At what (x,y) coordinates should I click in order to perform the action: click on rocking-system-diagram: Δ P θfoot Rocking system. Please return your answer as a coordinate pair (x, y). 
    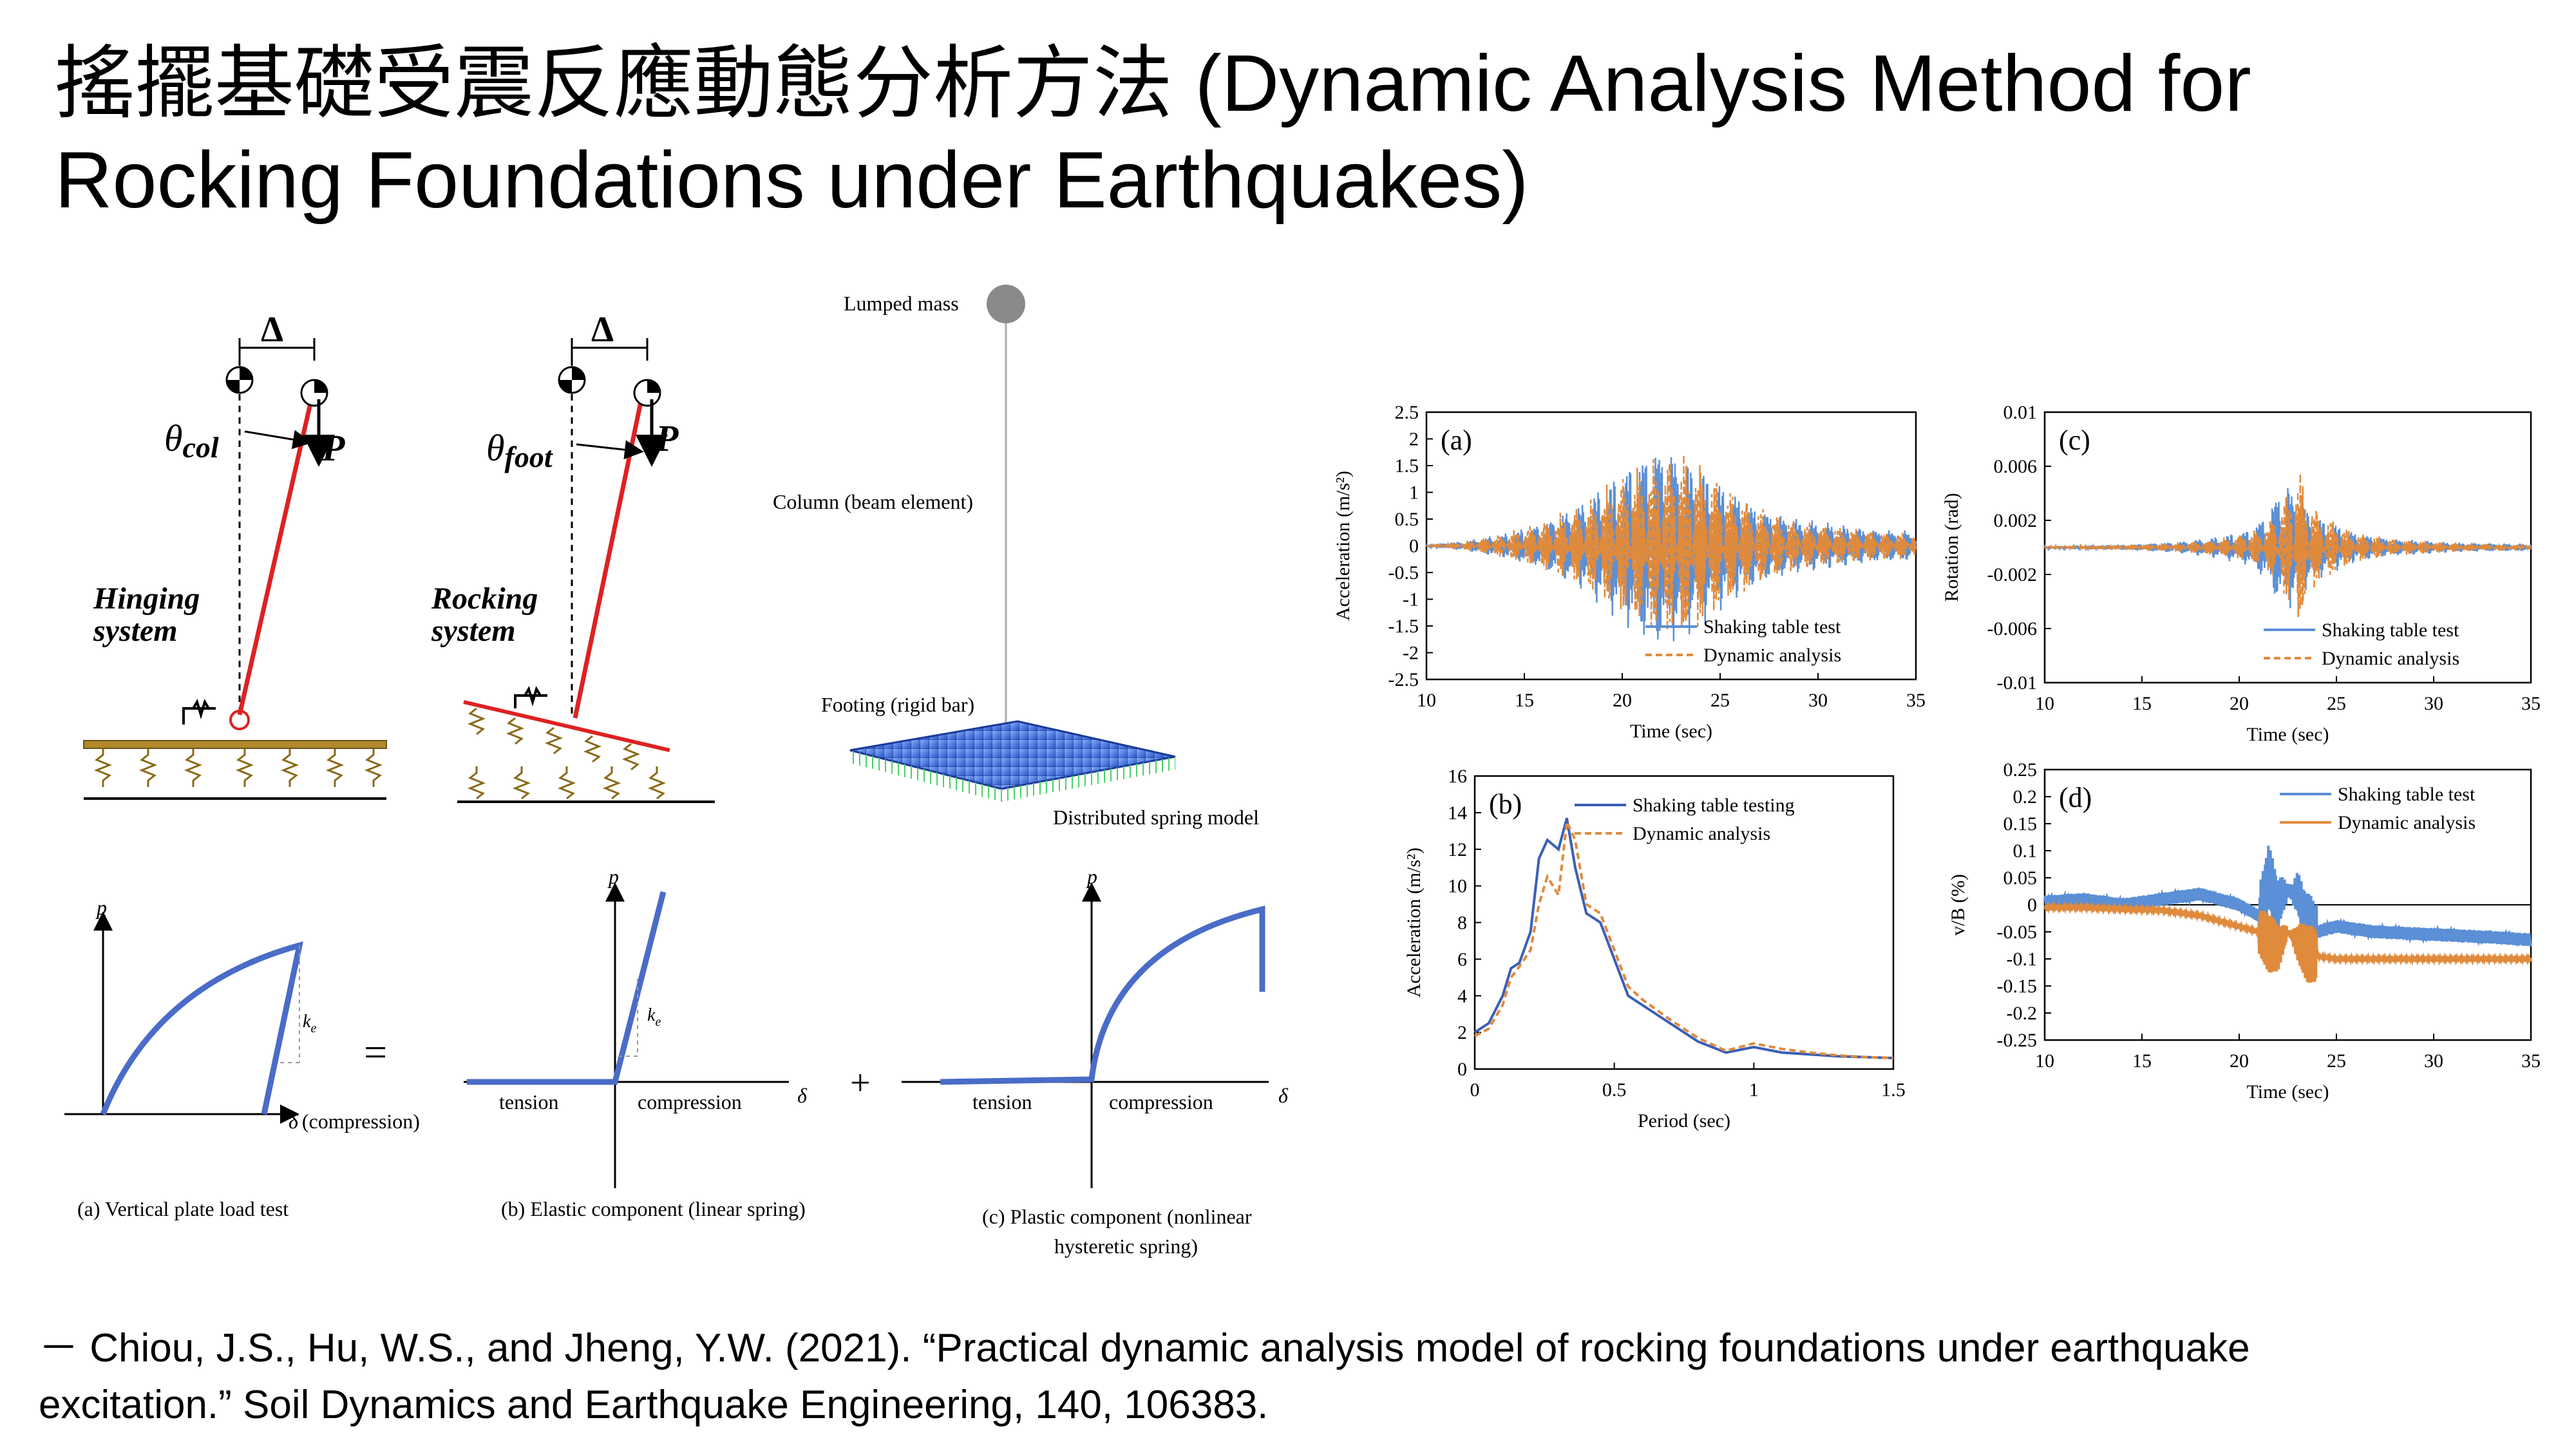
    Looking at the image, I should click on (573, 556).